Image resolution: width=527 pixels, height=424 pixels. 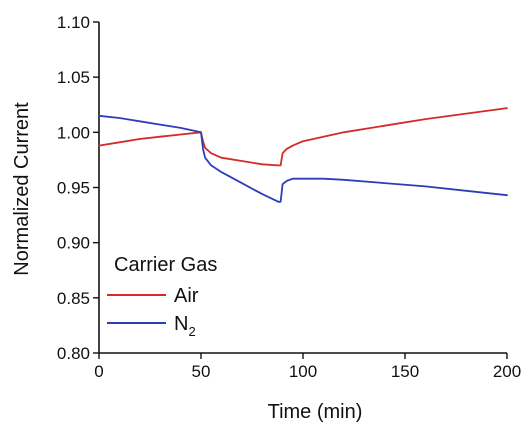 I want to click on x-axis: 0 50 100 150 200, so click(x=307, y=367).